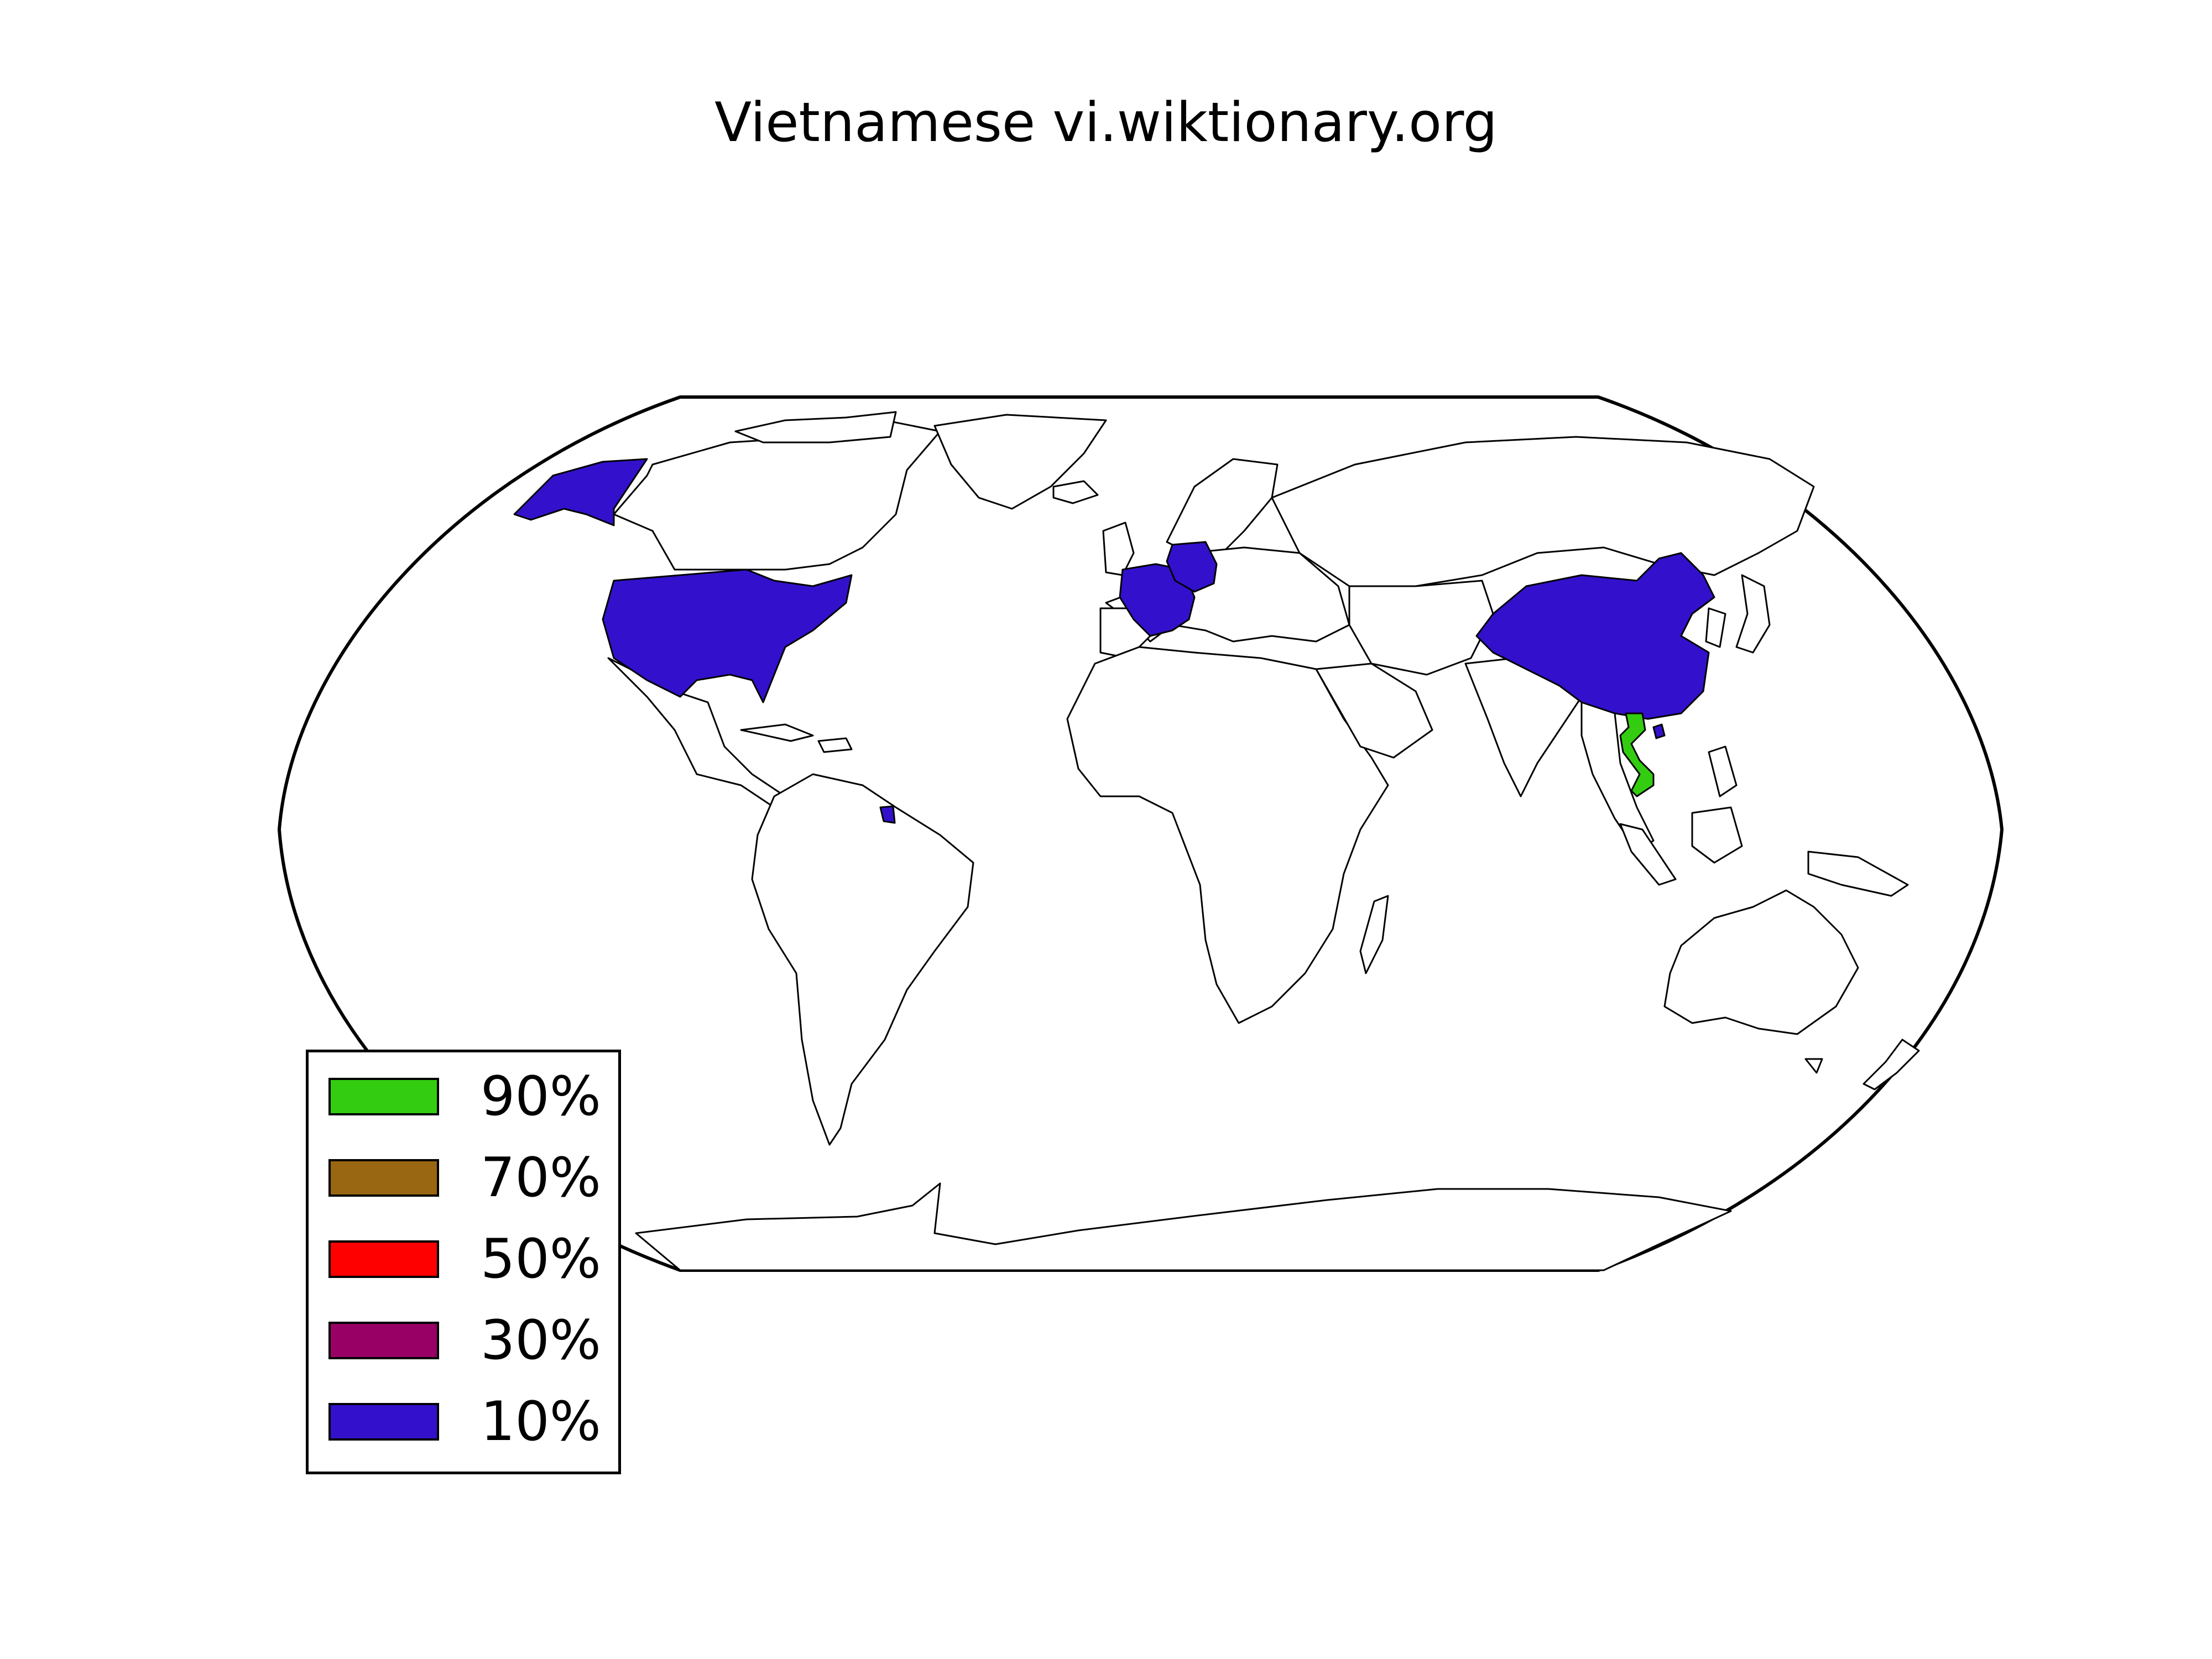  What do you see at coordinates (465, 1422) in the screenshot?
I see `legend-item-10: 10%` at bounding box center [465, 1422].